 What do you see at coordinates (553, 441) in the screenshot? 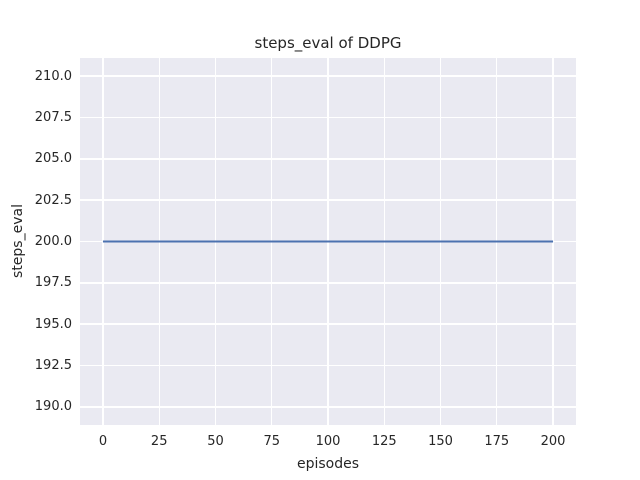
I see `x-tick-label: 200` at bounding box center [553, 441].